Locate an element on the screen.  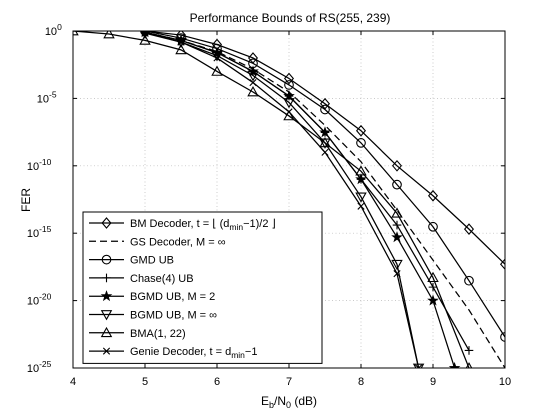
x-tick-label-1: 5 is located at coordinates (145, 382).